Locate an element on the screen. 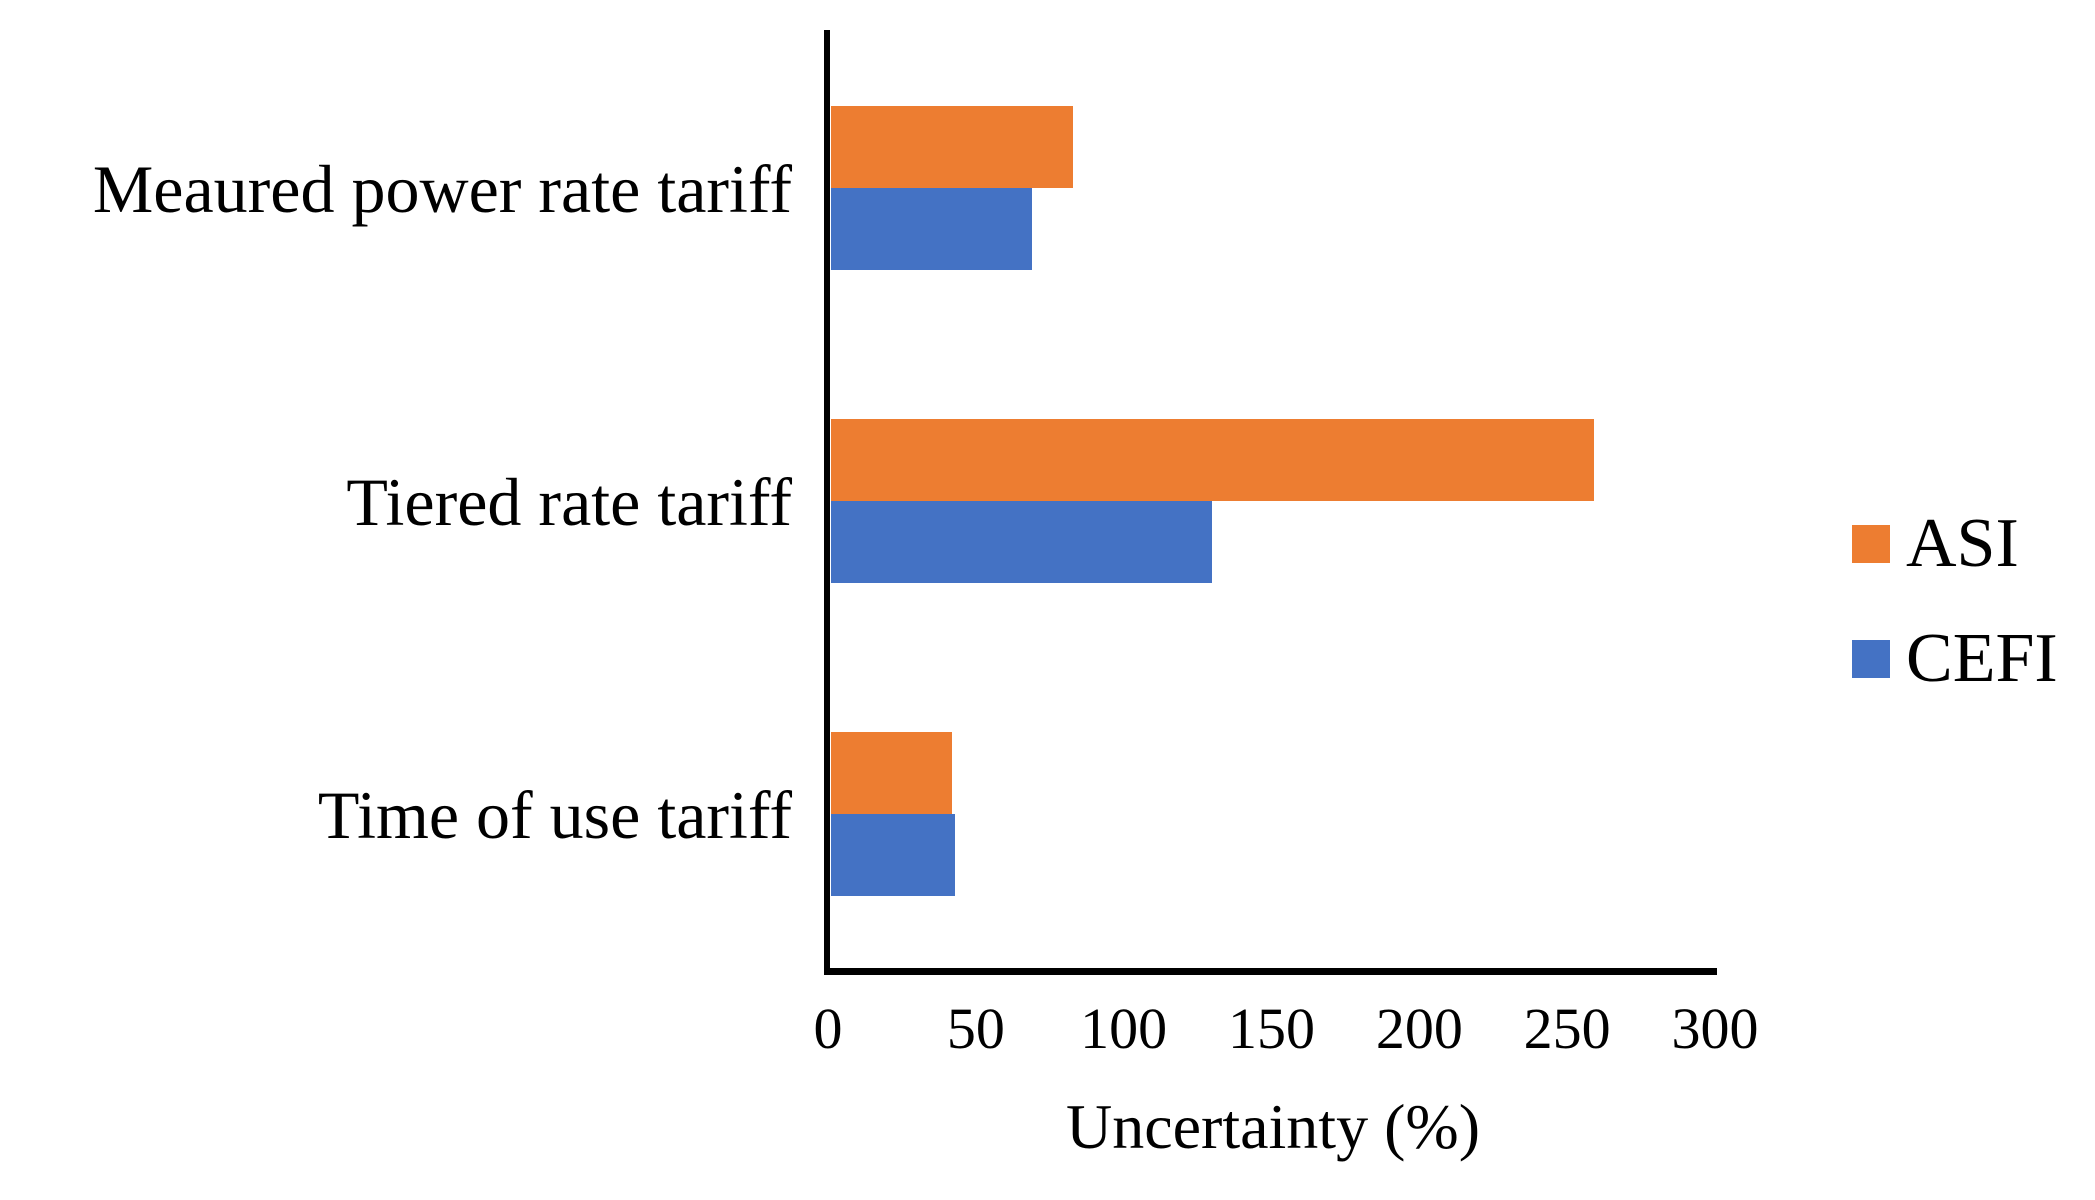 This screenshot has height=1200, width=2095. x-tick-label: 0 is located at coordinates (828, 1028).